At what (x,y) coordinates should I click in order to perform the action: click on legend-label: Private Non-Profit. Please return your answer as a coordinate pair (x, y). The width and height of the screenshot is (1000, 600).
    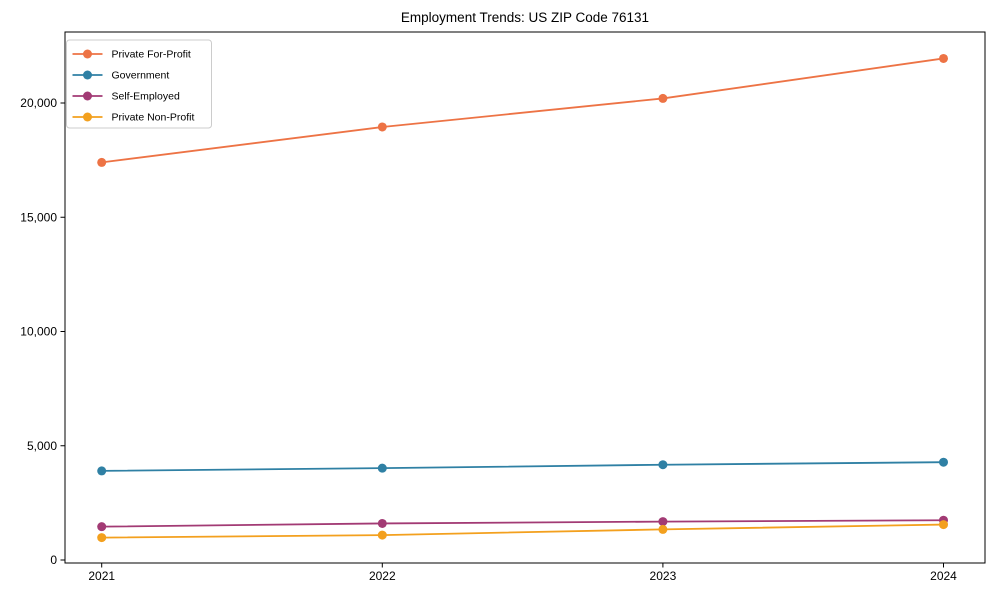
    Looking at the image, I should click on (153, 118).